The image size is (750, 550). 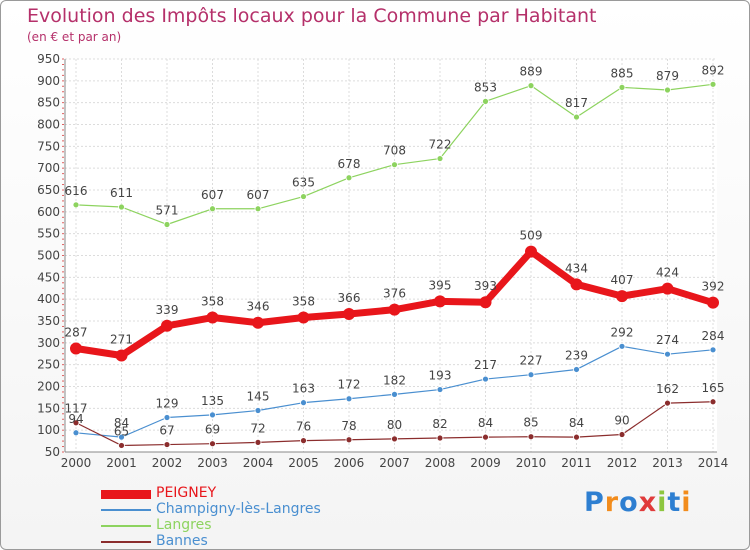 I want to click on chart-subtitle: (en € et par an), so click(x=74, y=37).